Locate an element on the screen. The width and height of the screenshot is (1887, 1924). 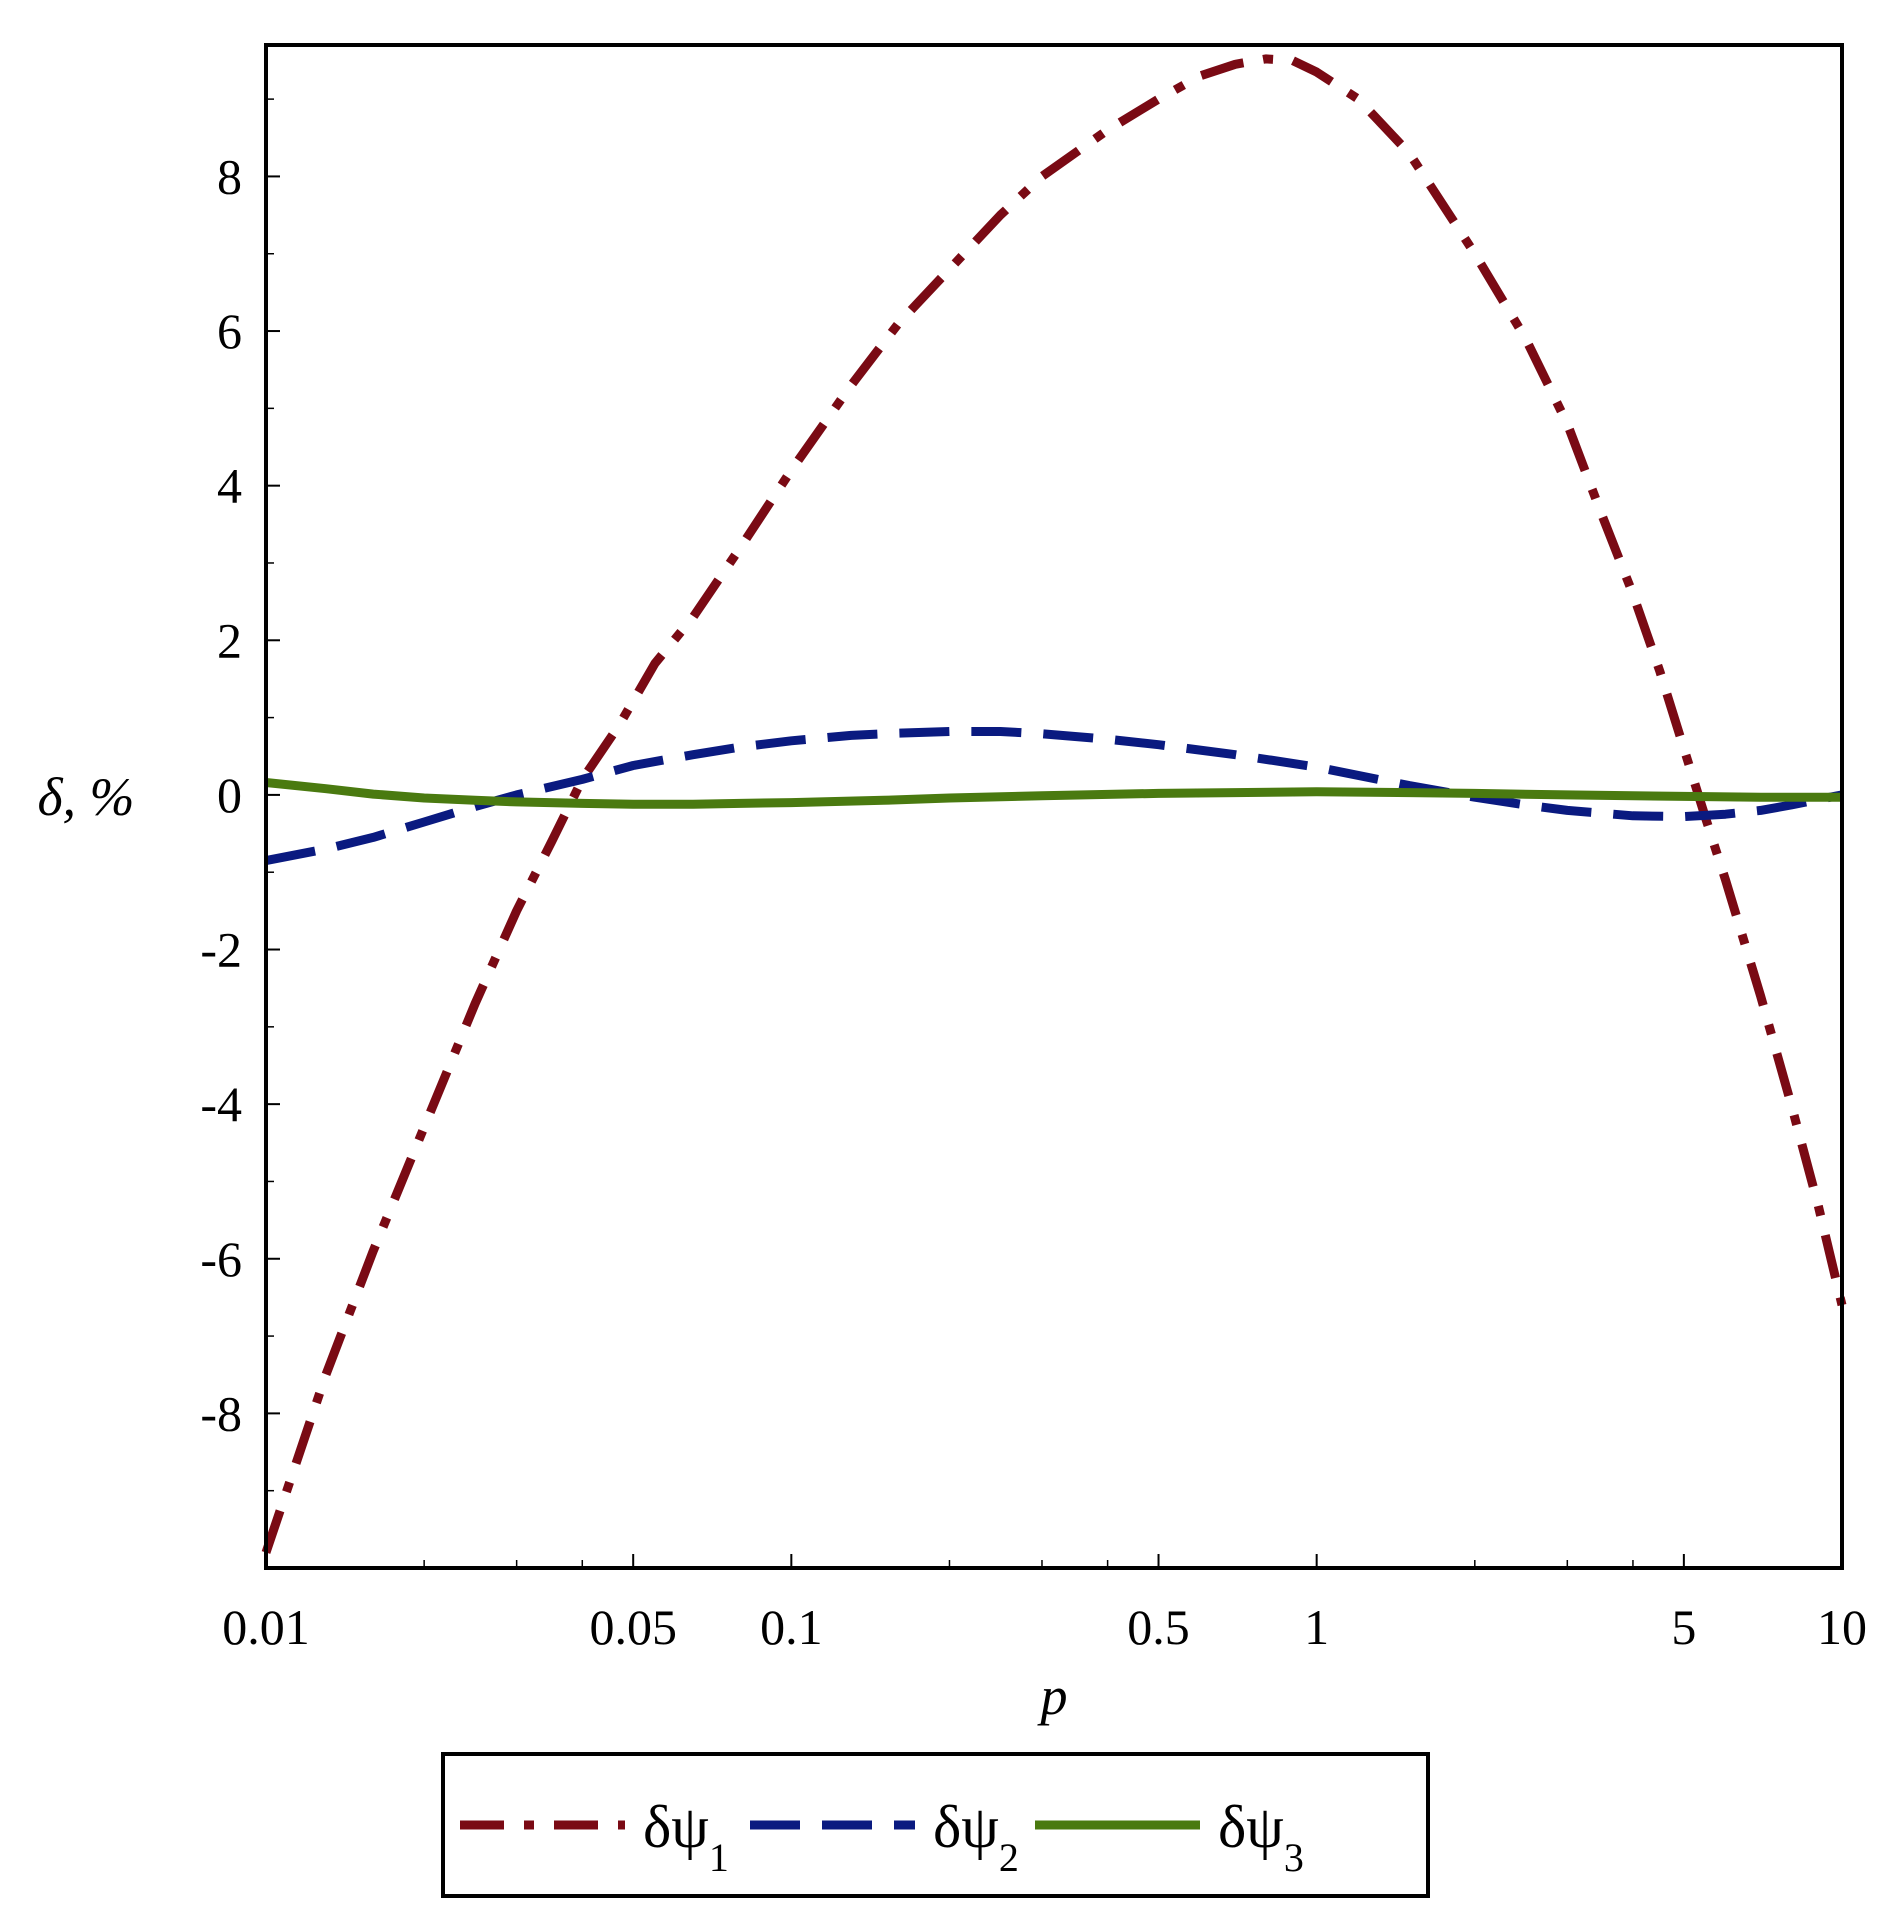
legend-label-subscript: 3 is located at coordinates (1294, 1857).